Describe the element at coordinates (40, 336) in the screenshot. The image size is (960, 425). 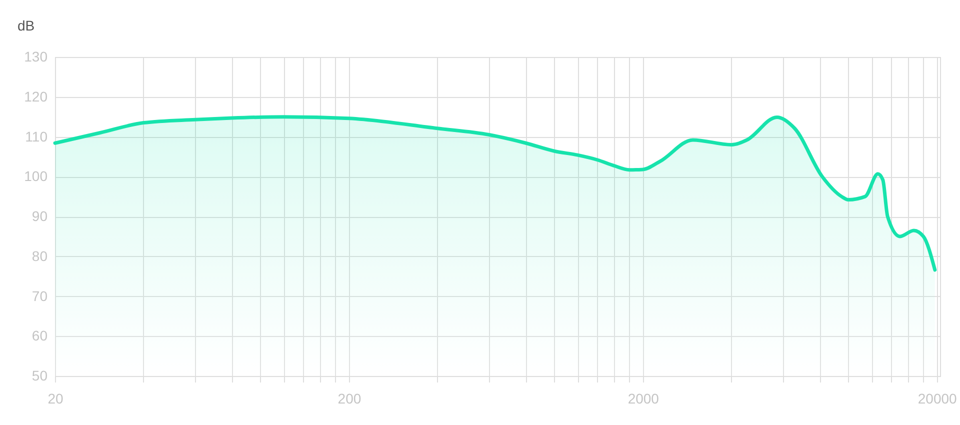
I see `y-tick-label: 60` at that location.